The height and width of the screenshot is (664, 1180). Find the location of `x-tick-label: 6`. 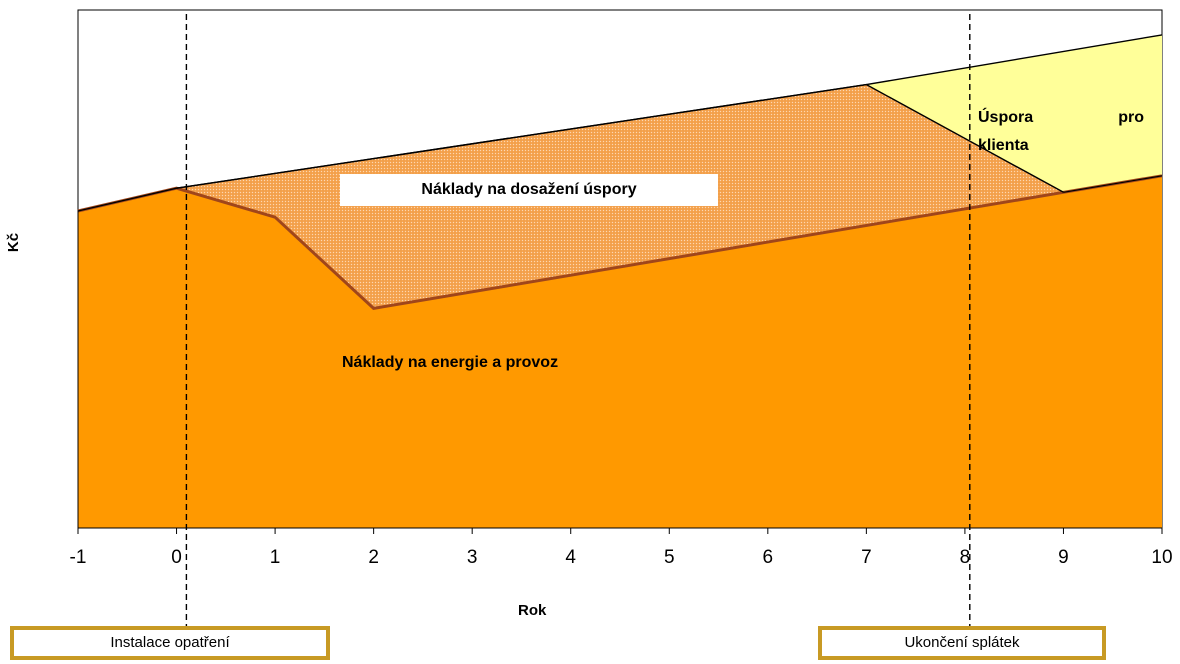

x-tick-label: 6 is located at coordinates (768, 557).